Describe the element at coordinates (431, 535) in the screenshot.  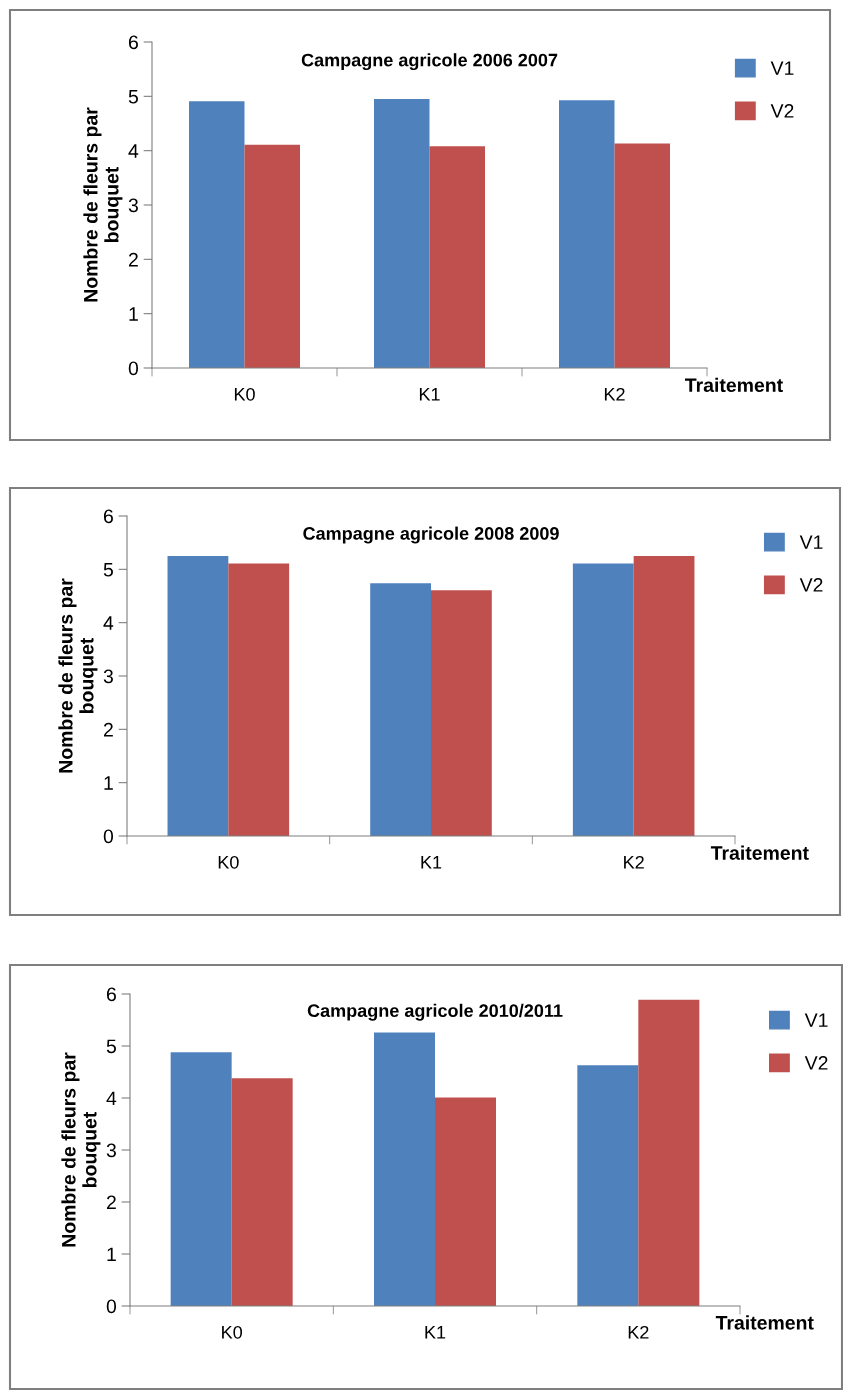
I see `text: Campagne agricole 2008 2009` at that location.